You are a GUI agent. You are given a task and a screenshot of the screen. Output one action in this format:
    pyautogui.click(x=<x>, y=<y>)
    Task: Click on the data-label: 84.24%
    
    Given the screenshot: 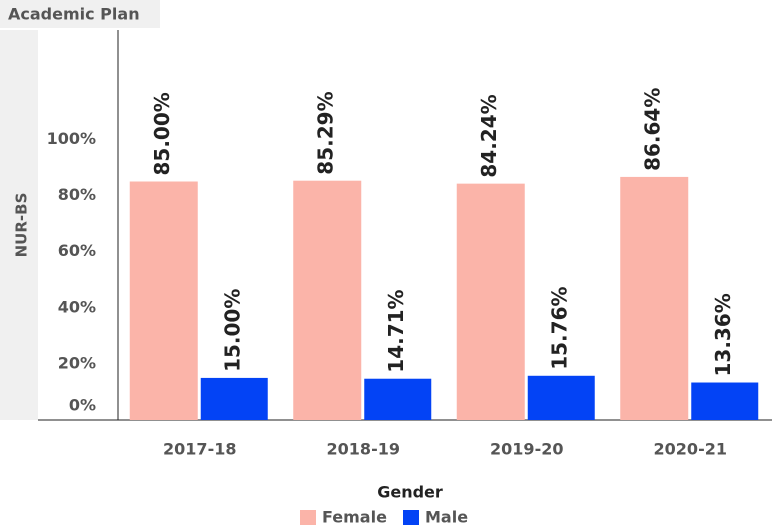 What is the action you would take?
    pyautogui.click(x=489, y=135)
    